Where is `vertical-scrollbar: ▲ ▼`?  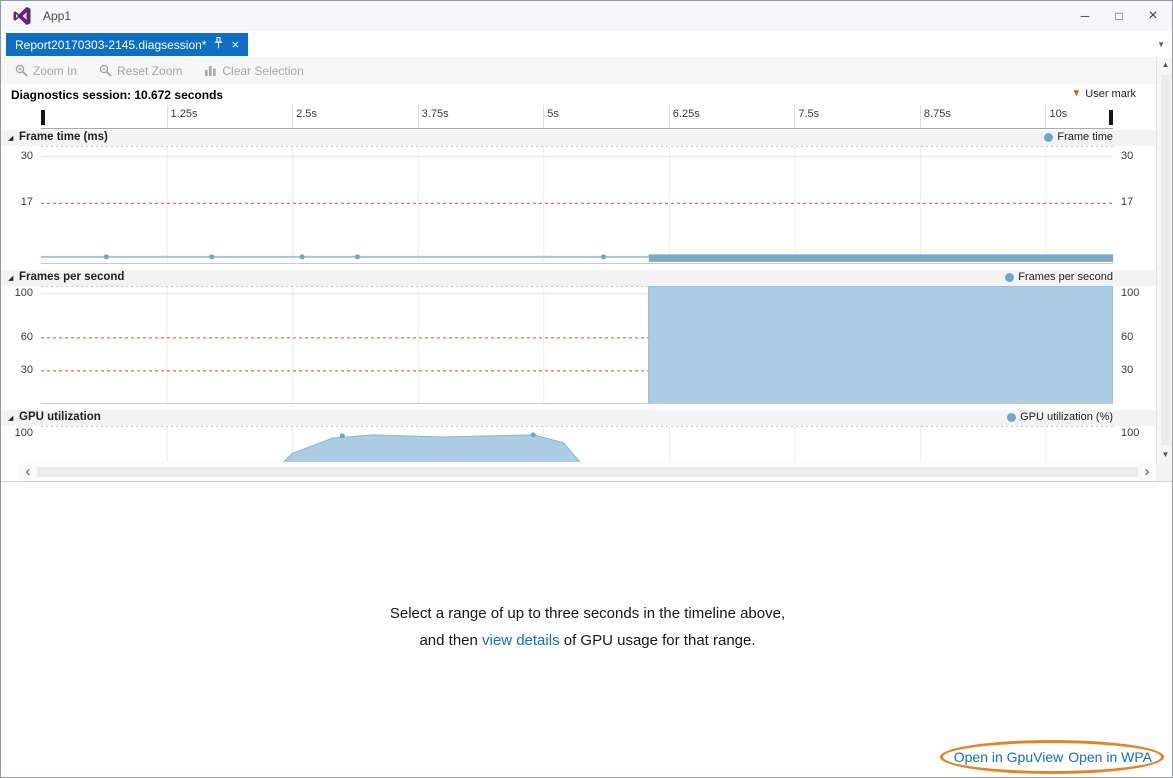
vertical-scrollbar: ▲ ▼ is located at coordinates (1164, 260).